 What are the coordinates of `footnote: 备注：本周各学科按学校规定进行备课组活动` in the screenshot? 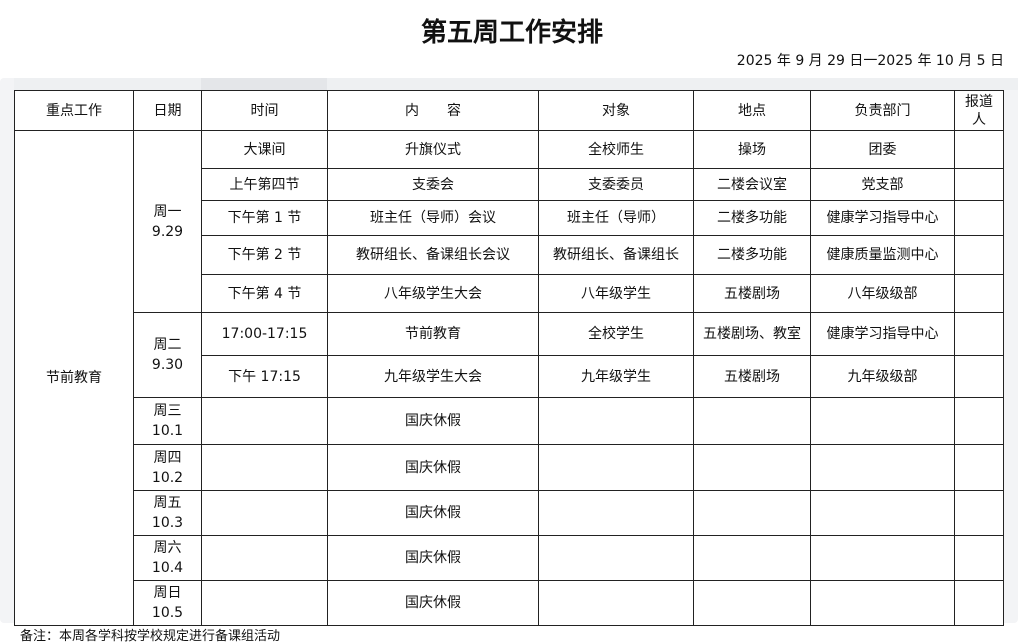 It's located at (150, 636).